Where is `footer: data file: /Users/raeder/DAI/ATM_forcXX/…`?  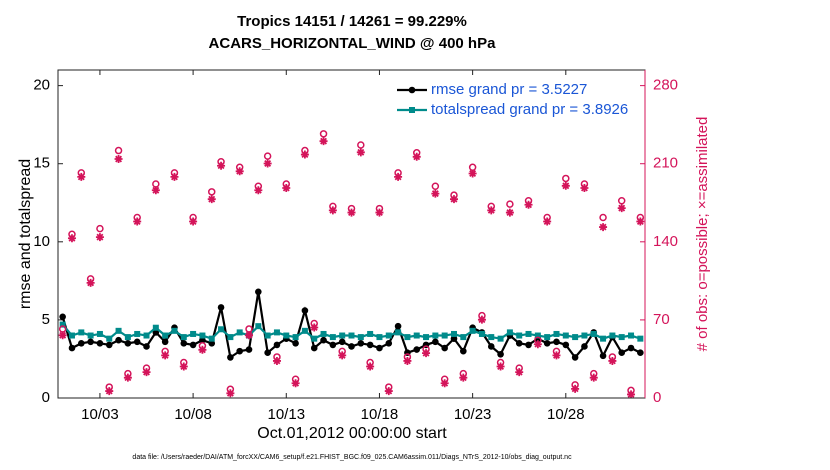 footer: data file: /Users/raeder/DAI/ATM_forcXX/… is located at coordinates (352, 457).